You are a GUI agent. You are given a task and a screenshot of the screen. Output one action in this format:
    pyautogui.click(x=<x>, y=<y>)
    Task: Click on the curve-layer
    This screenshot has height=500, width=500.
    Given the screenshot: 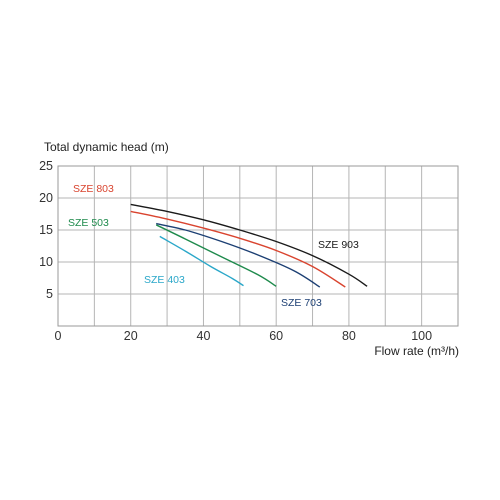 What is the action you would take?
    pyautogui.click(x=249, y=245)
    